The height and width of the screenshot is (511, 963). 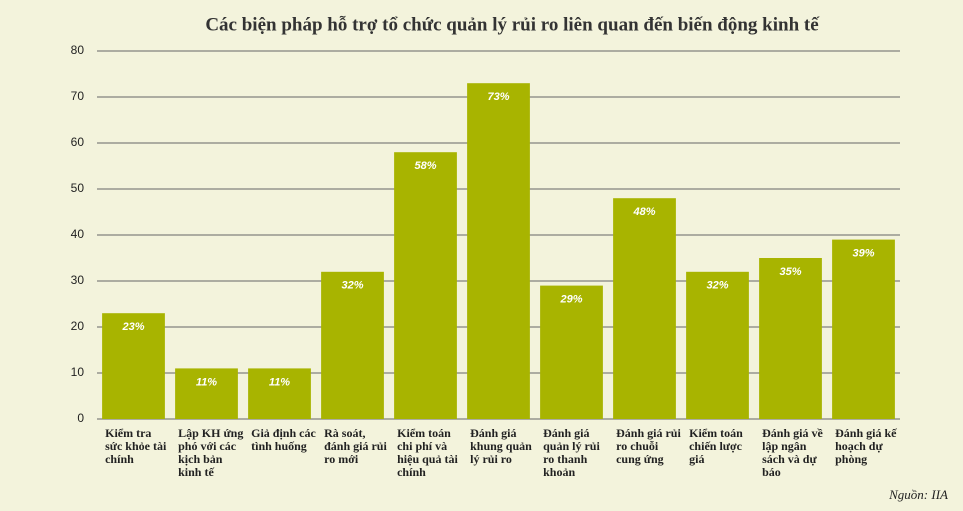 What do you see at coordinates (792, 452) in the screenshot?
I see `x-tick-label: Đánh giá về lập ngân sách và dự báo` at bounding box center [792, 452].